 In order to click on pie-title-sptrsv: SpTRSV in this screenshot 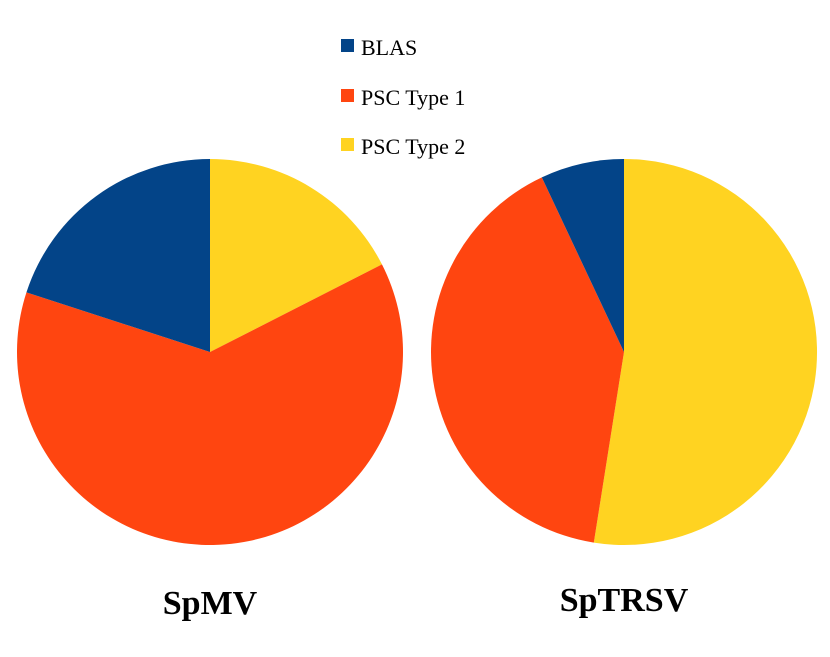, I will do `click(624, 600)`.